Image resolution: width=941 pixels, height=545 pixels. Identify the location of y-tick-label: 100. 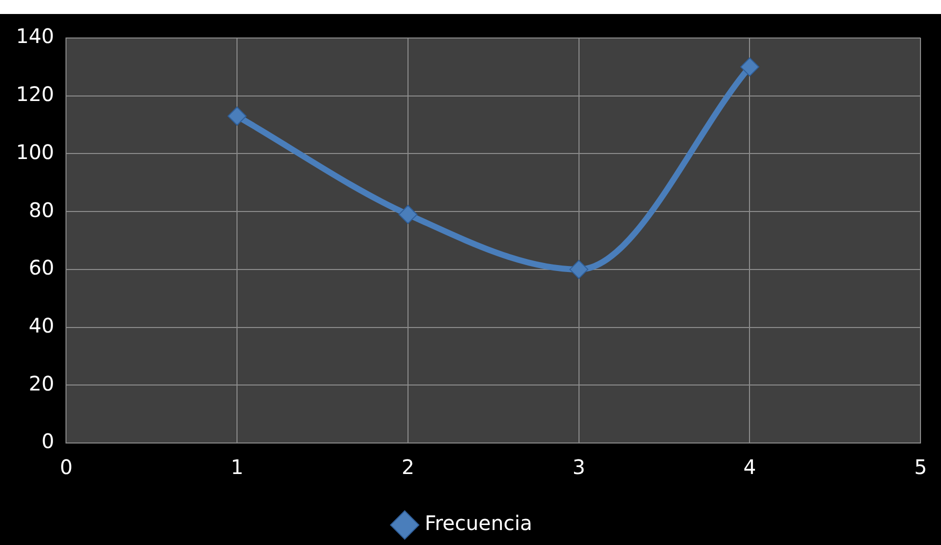
(35, 152).